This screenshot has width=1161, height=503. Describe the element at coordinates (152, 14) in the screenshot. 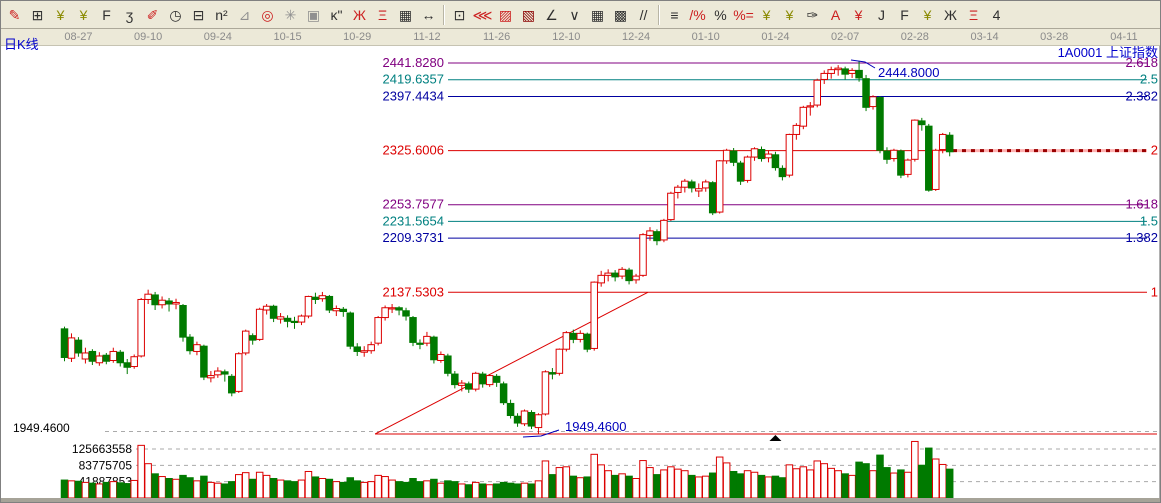

I see `pen-ruler-icon: ✐` at that location.